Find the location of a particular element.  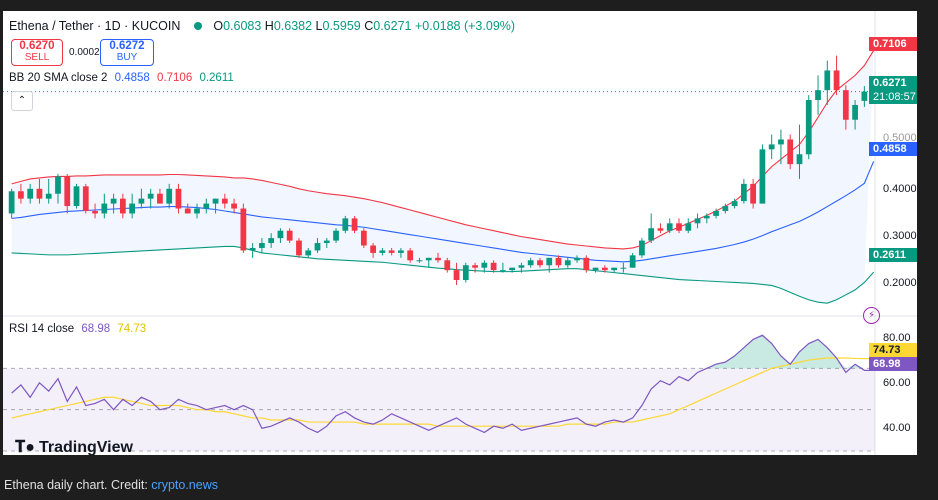

bb-basis-tag: 0.4858 is located at coordinates (893, 149).